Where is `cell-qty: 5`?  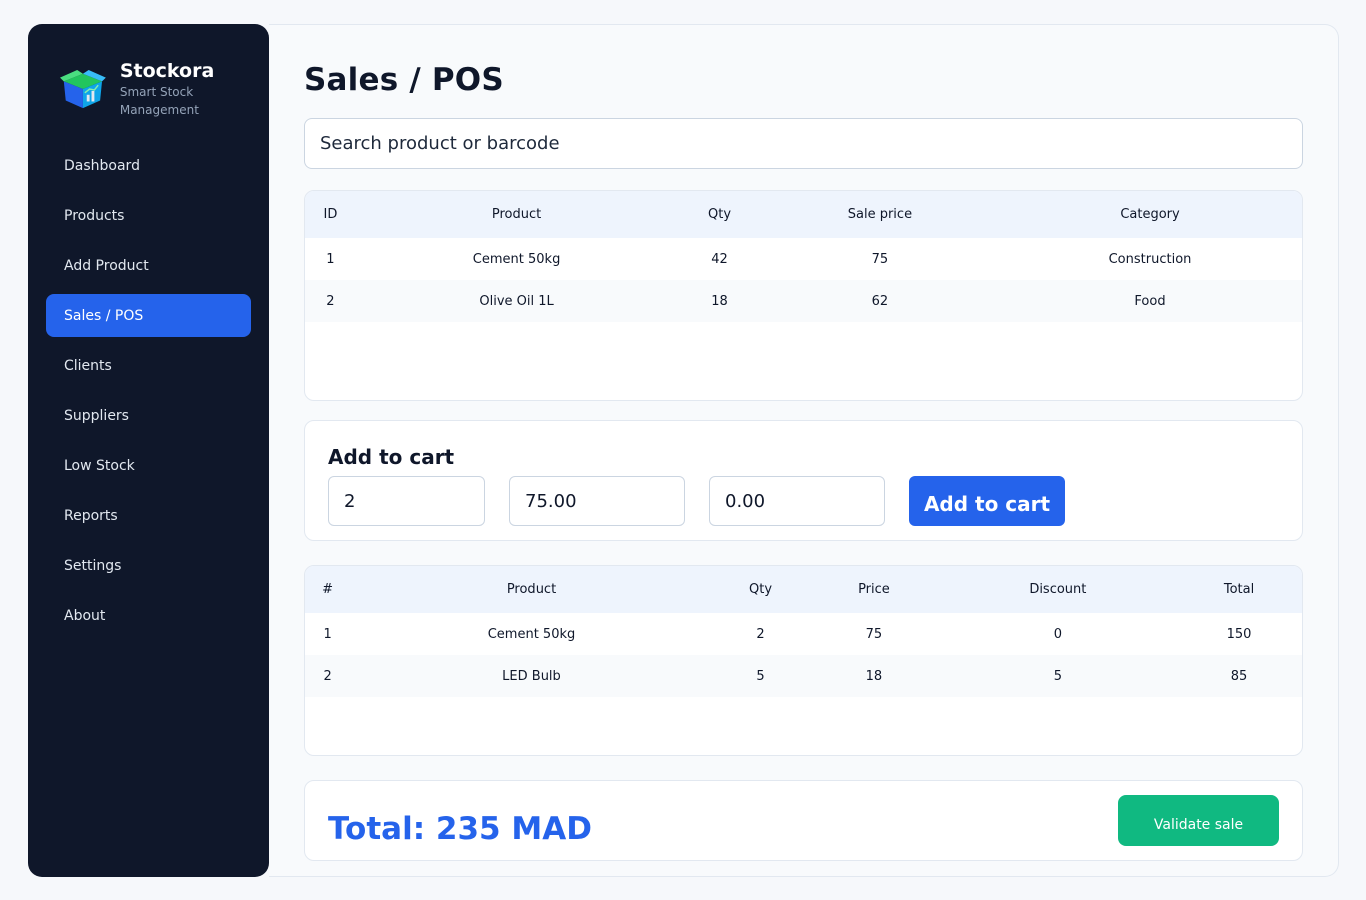 cell-qty: 5 is located at coordinates (760, 676).